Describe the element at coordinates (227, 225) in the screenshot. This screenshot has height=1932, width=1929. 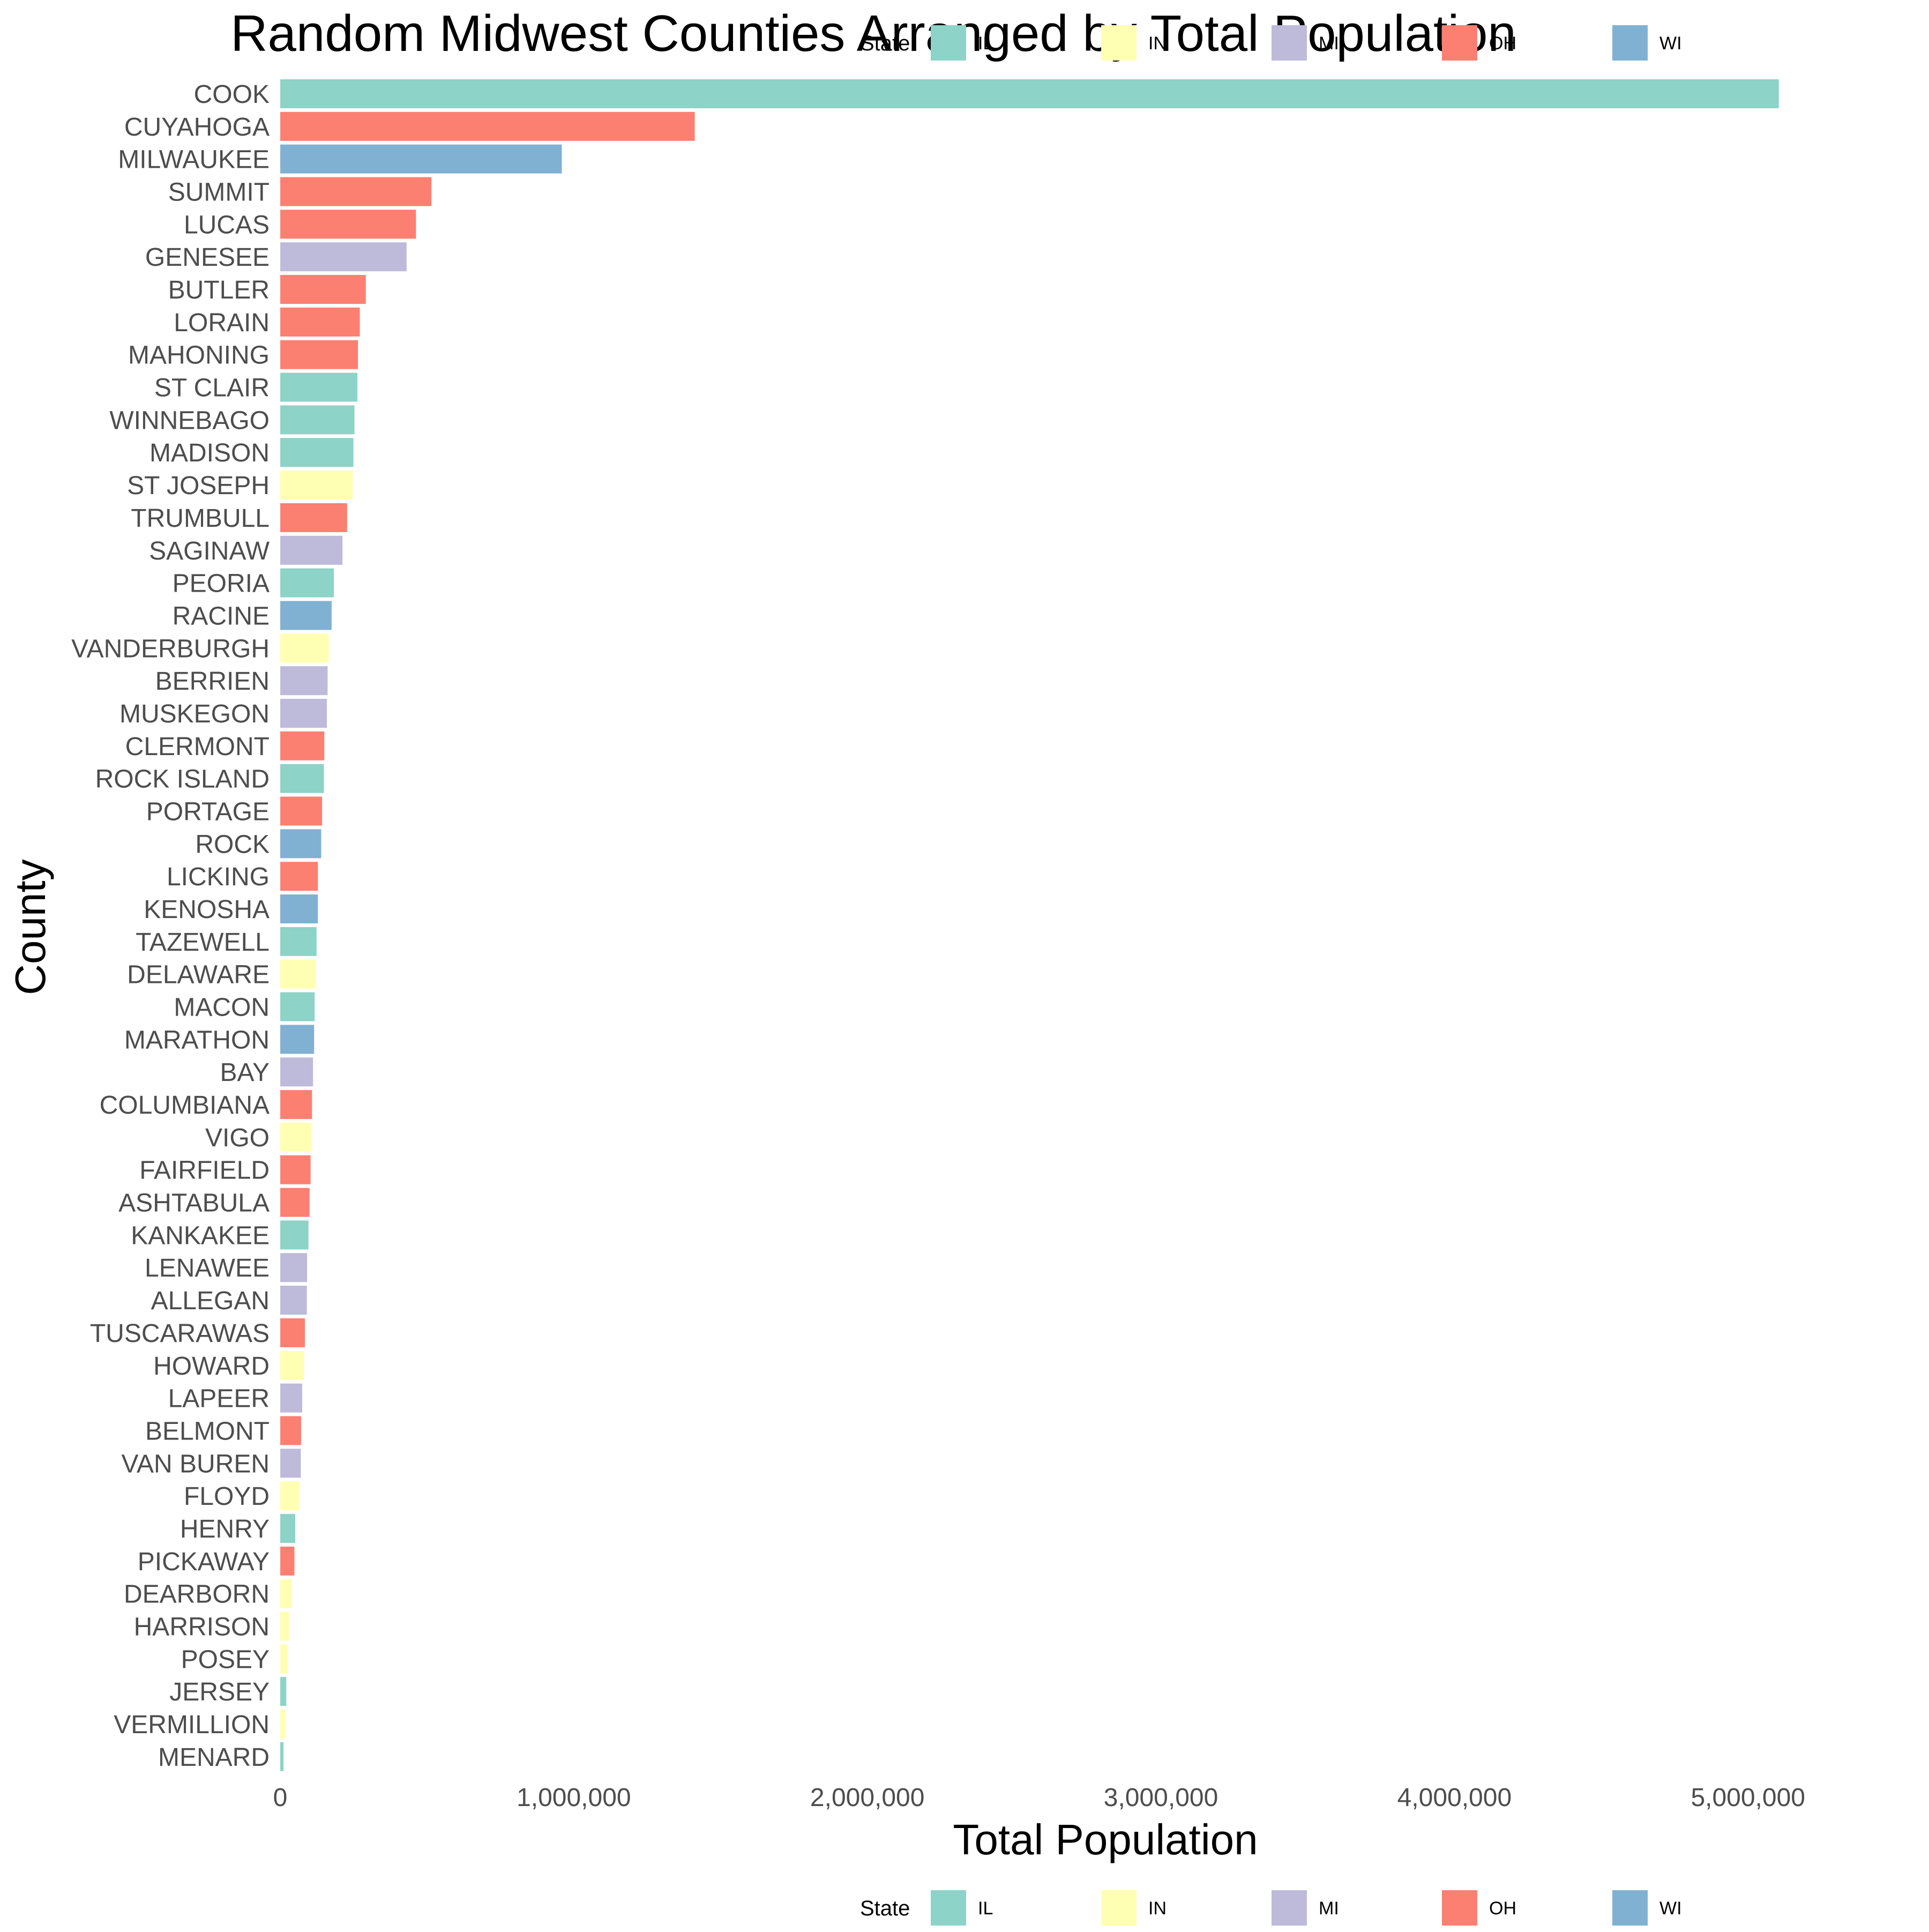
I see `y-tick-label: LUCAS` at that location.